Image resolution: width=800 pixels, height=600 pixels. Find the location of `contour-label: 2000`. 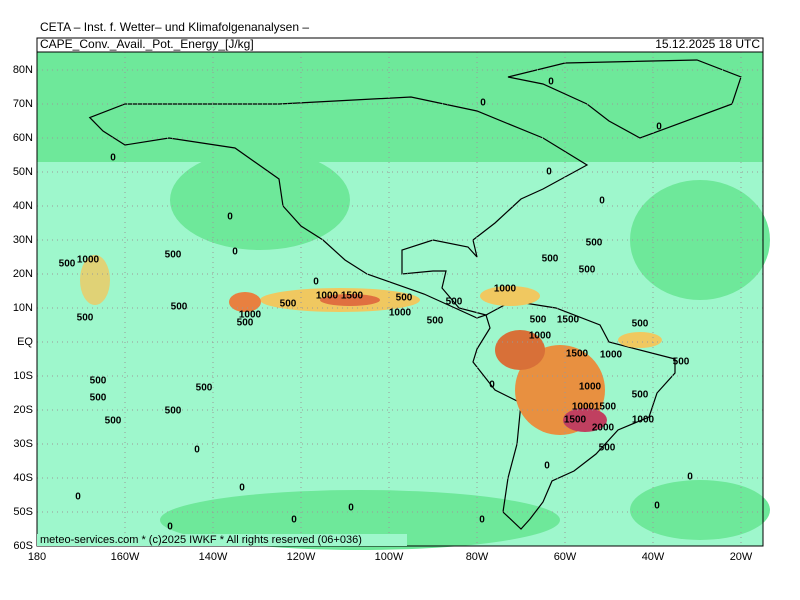

contour-label: 2000 is located at coordinates (603, 428).